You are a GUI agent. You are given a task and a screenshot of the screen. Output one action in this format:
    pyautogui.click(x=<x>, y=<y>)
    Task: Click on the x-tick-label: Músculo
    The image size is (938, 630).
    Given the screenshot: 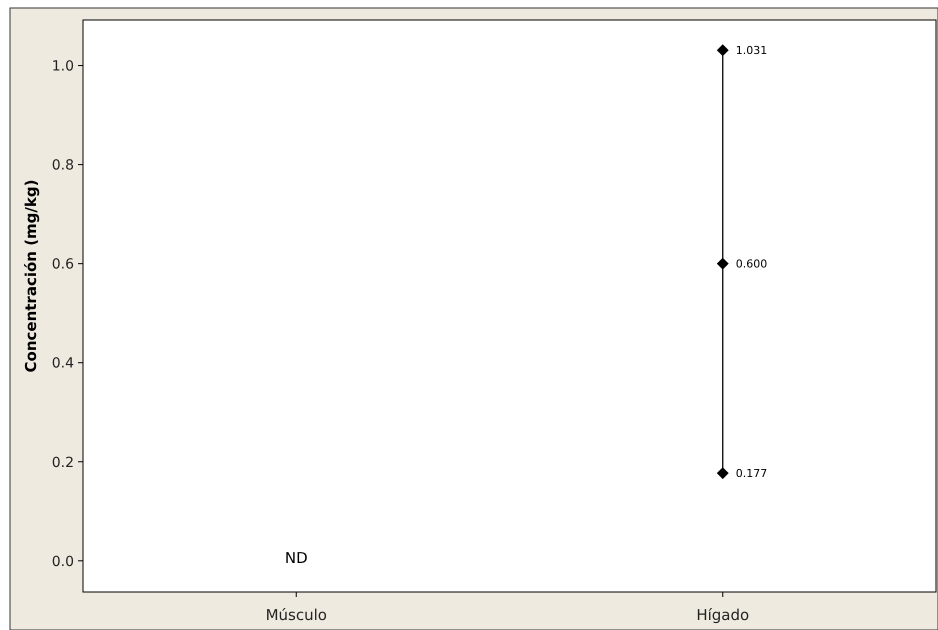 What is the action you would take?
    pyautogui.click(x=296, y=615)
    